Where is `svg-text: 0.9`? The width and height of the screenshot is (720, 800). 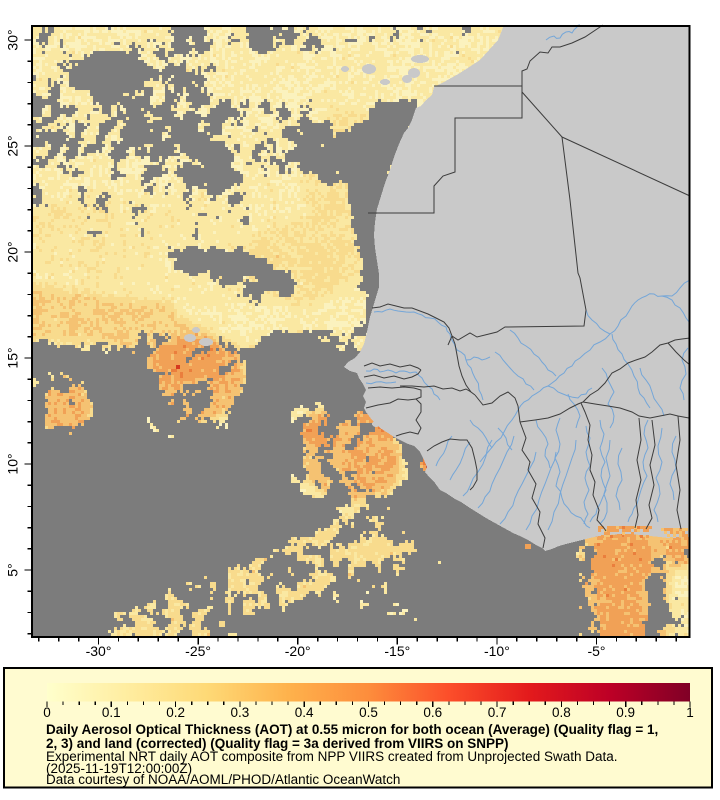
svg-text: 0.9 is located at coordinates (625, 712).